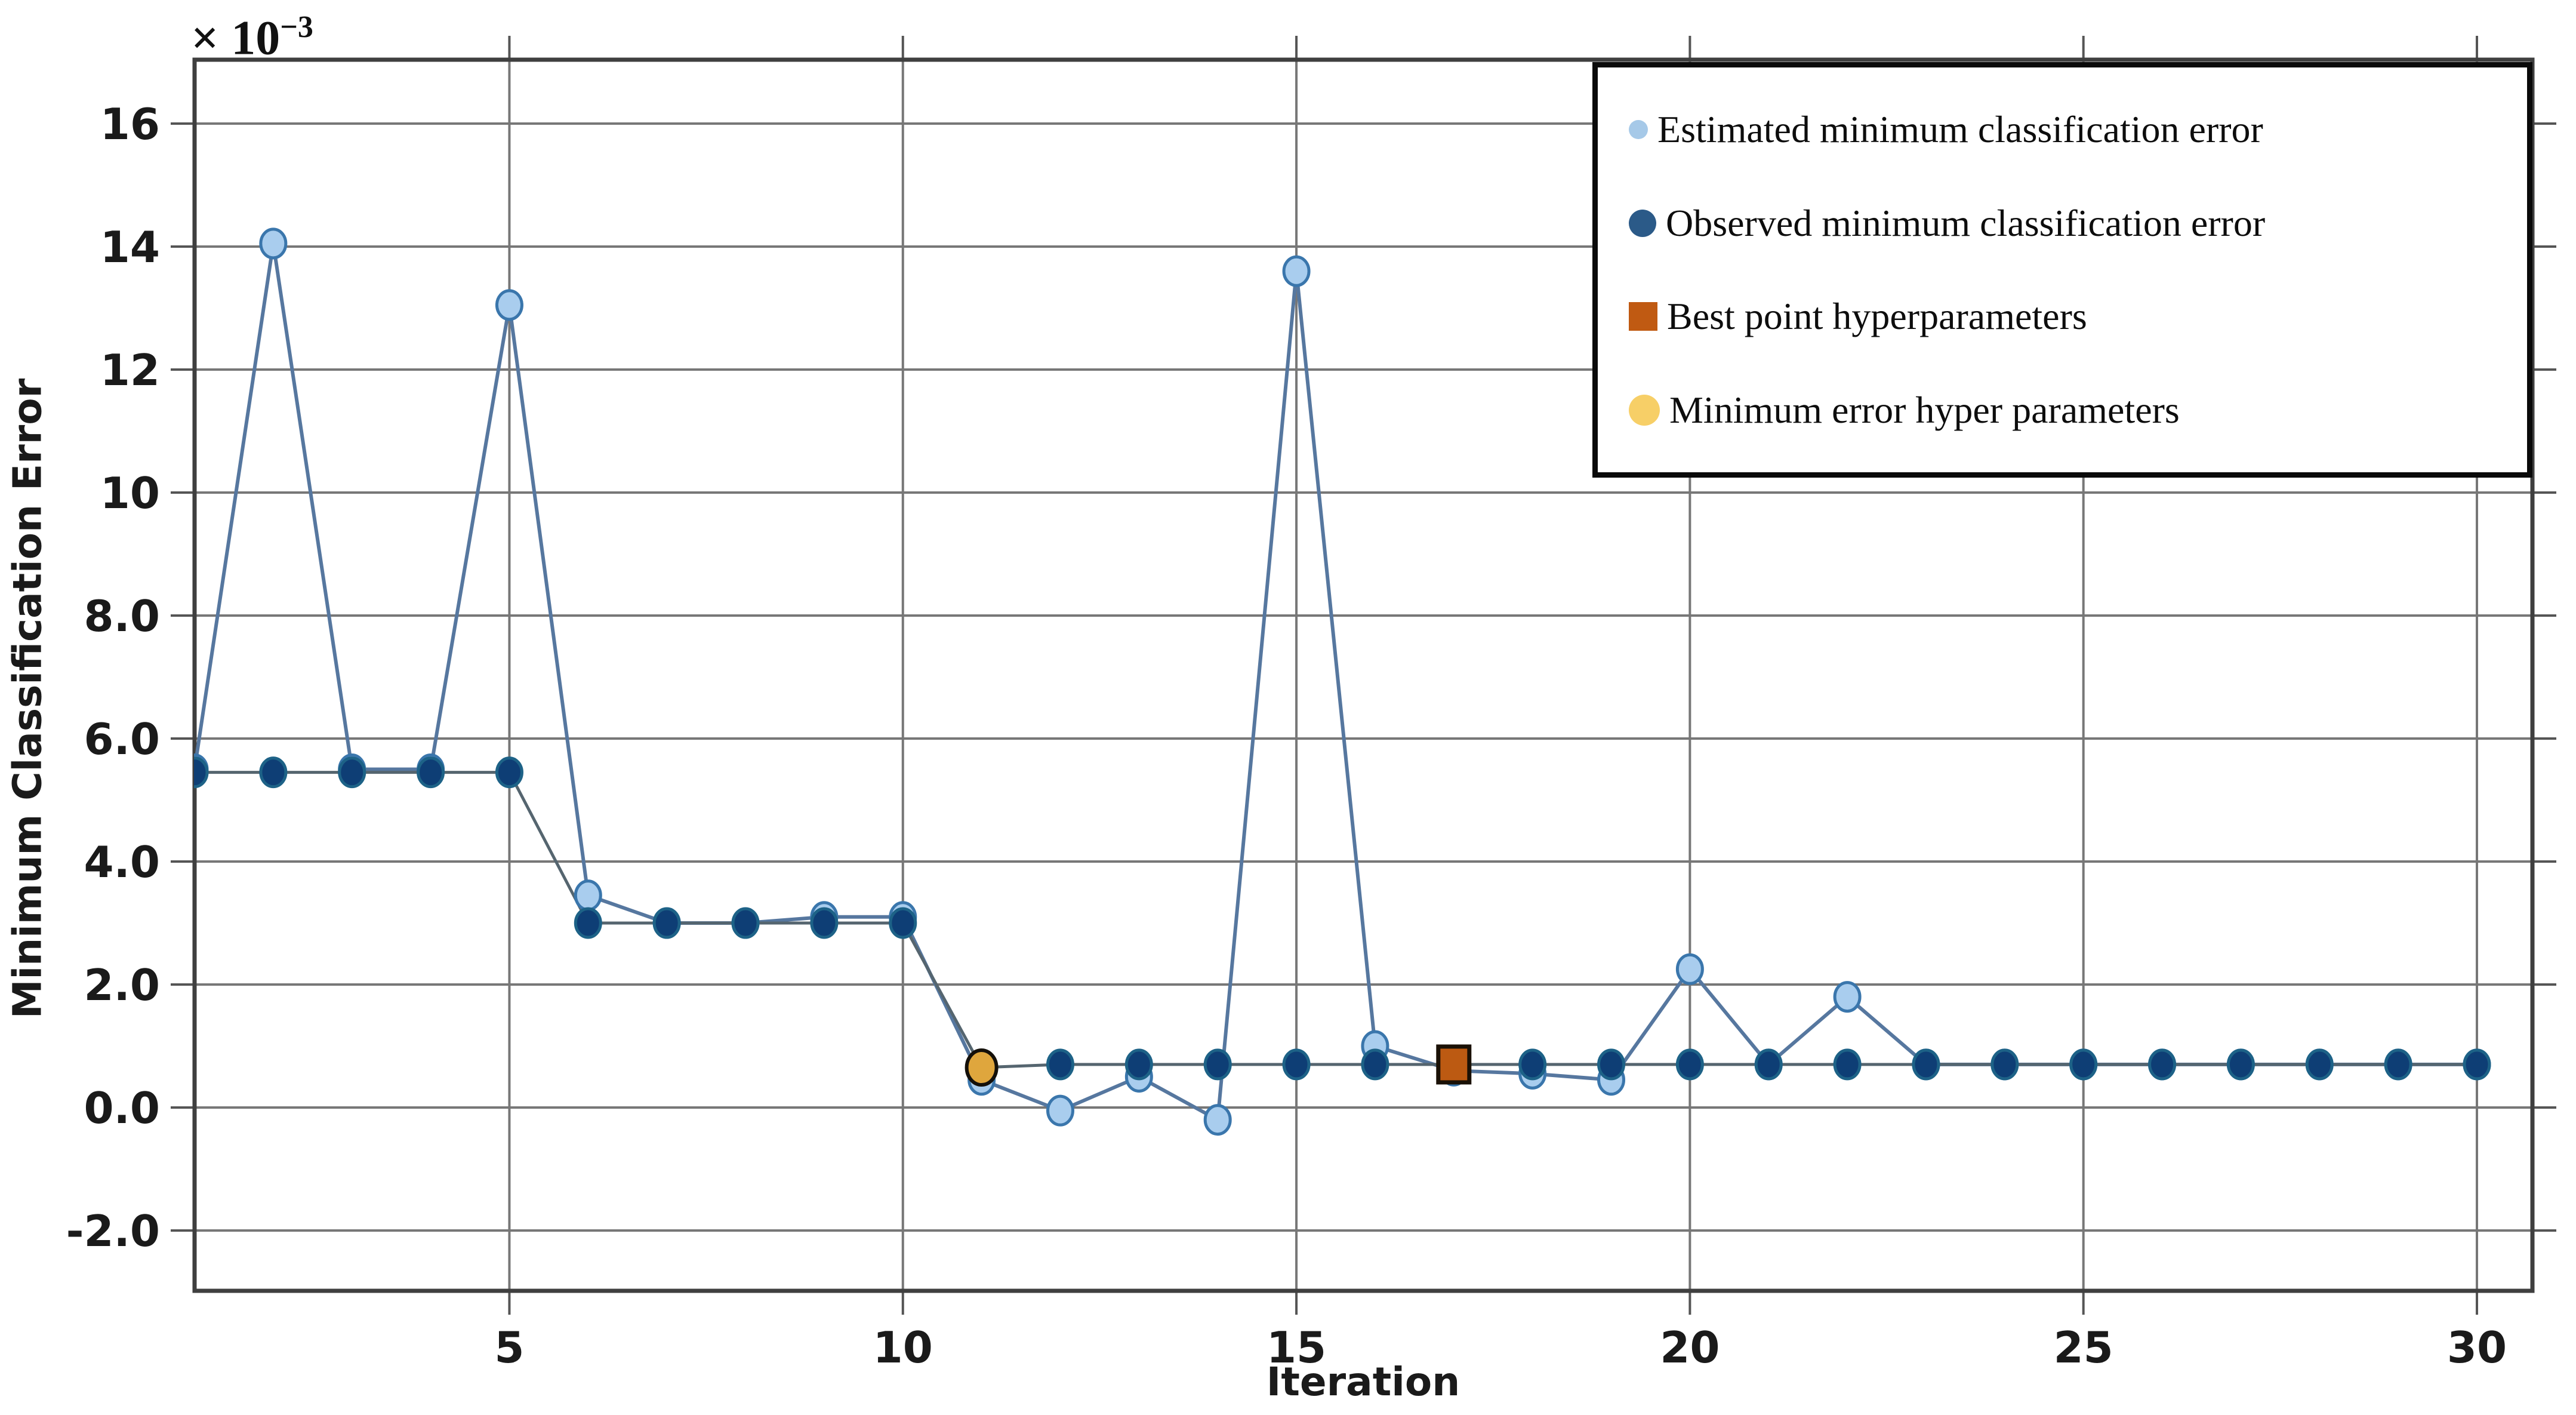 The height and width of the screenshot is (1415, 2576). Describe the element at coordinates (296, 27) in the screenshot. I see `y-axis-multiplier-exponent: −3` at that location.